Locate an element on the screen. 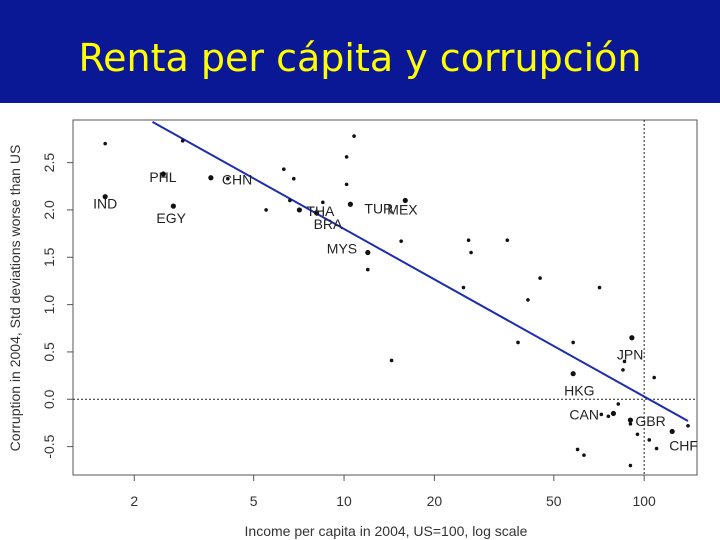 The image size is (720, 540). x-tick-label: 10 is located at coordinates (344, 501).